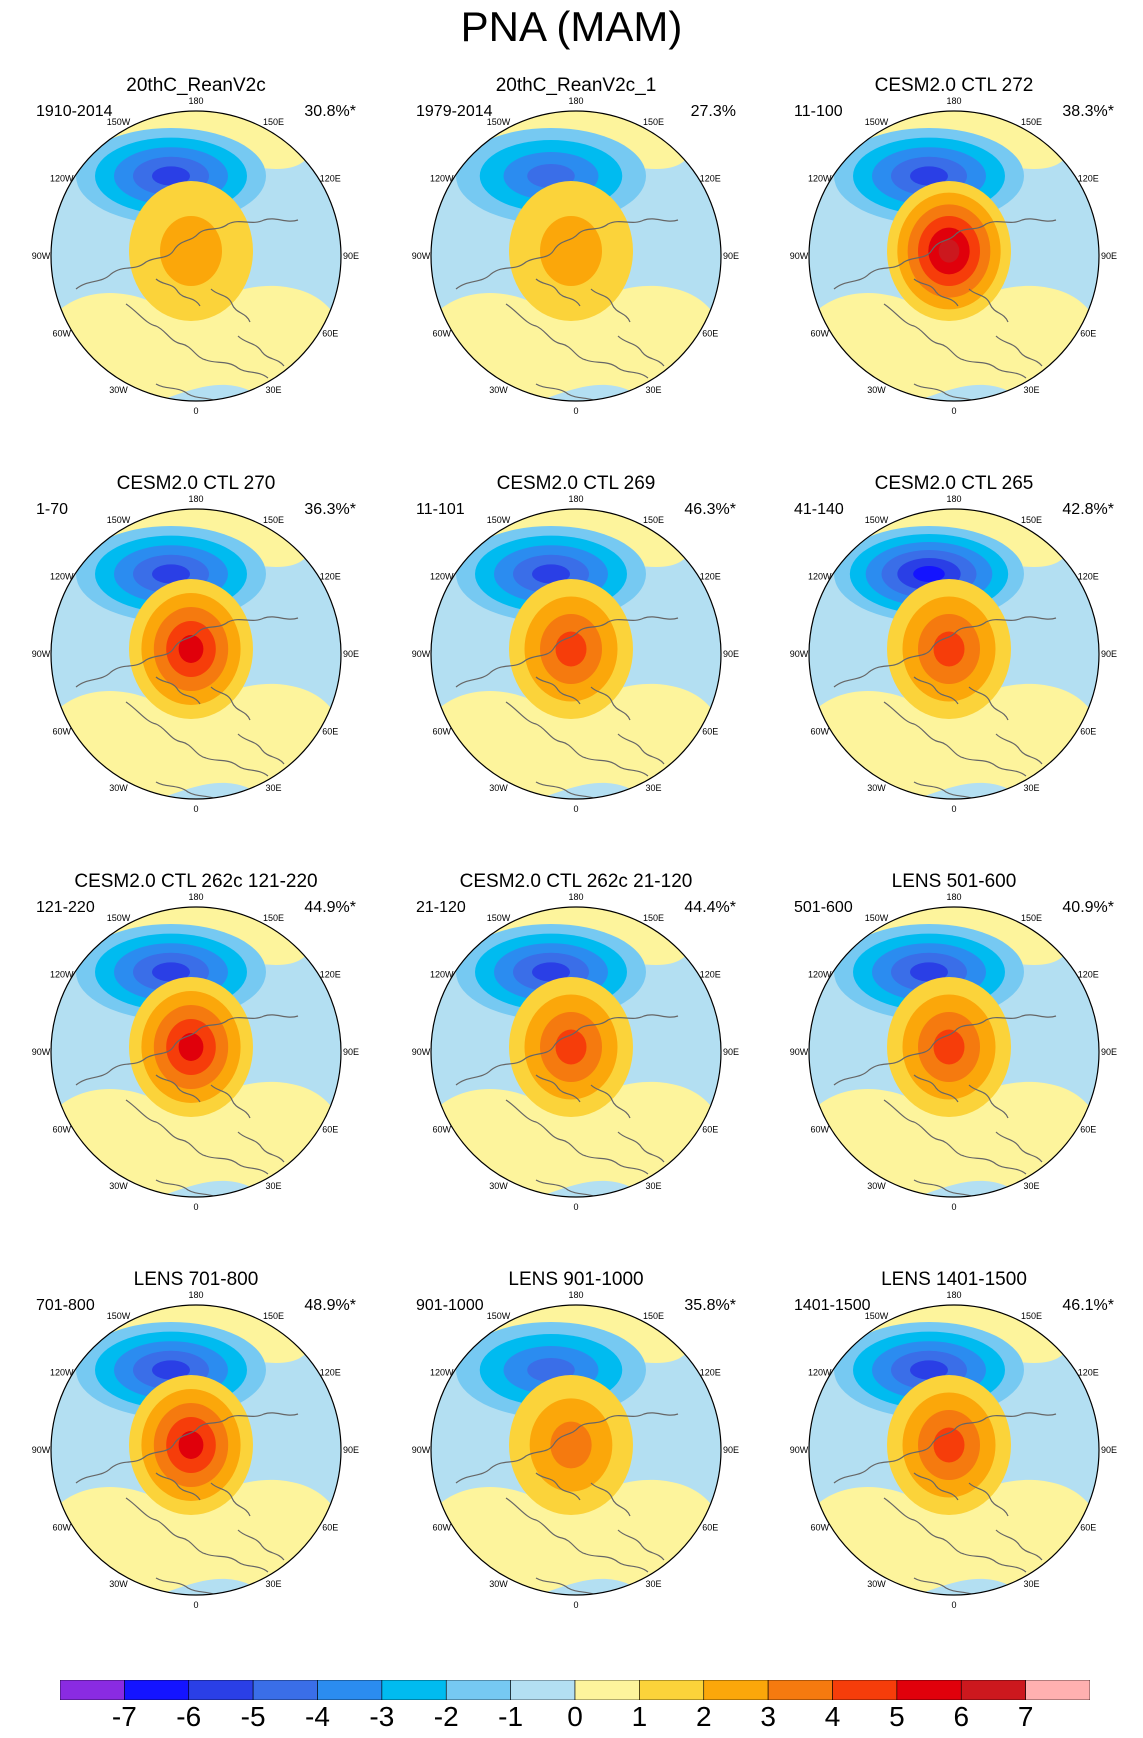  Describe the element at coordinates (576, 483) in the screenshot. I see `panel-title: CESM2.0 CTL 269` at that location.